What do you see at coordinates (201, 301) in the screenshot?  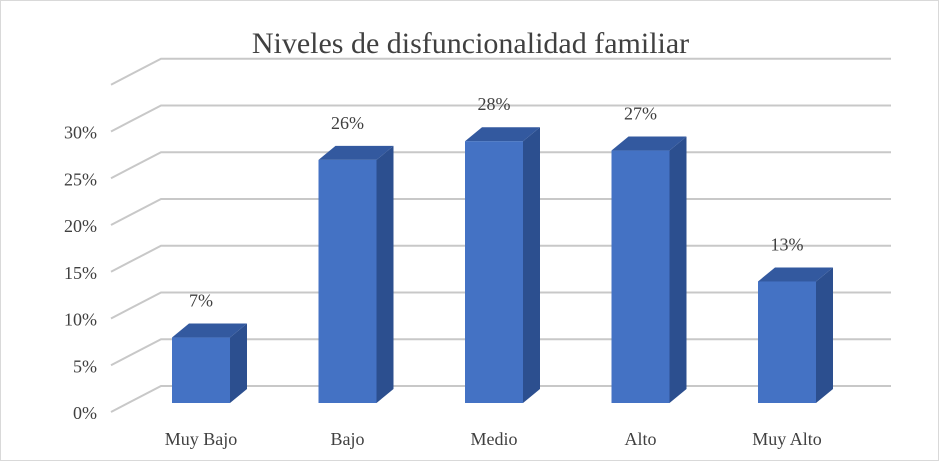 I see `data-label: 7%` at bounding box center [201, 301].